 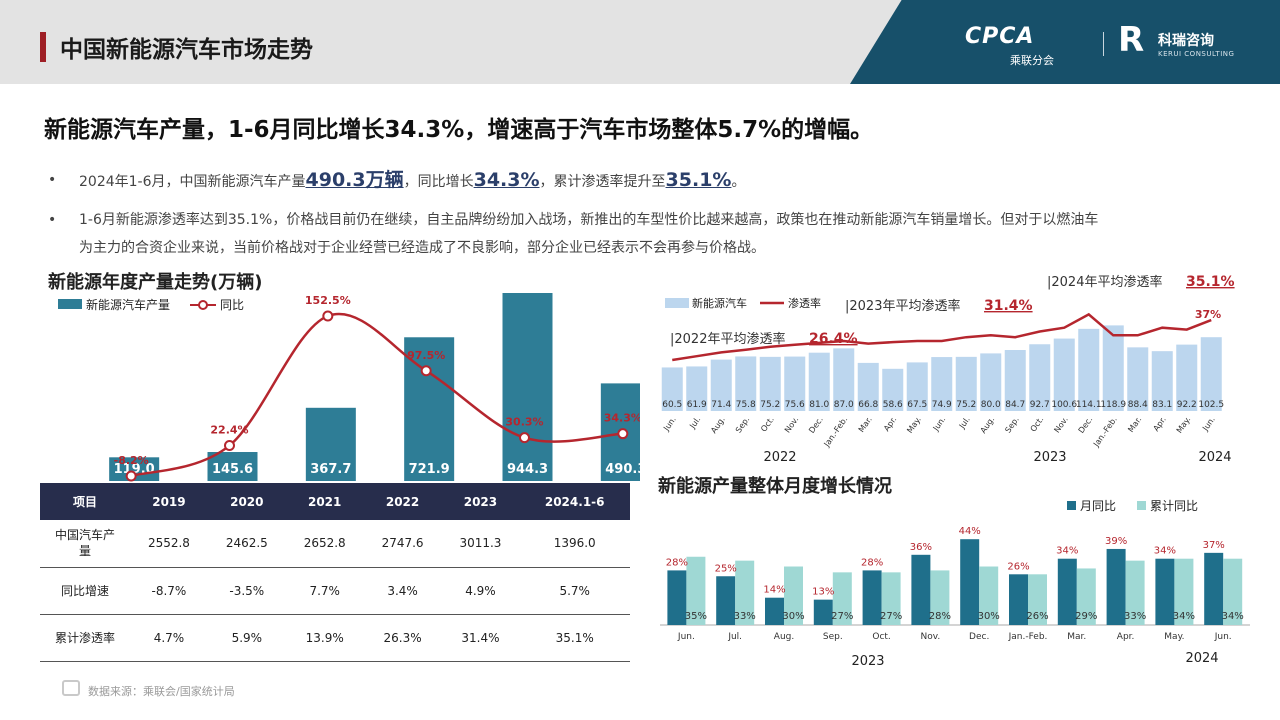 I want to click on bar-value-label: 102.5, so click(x=1211, y=405).